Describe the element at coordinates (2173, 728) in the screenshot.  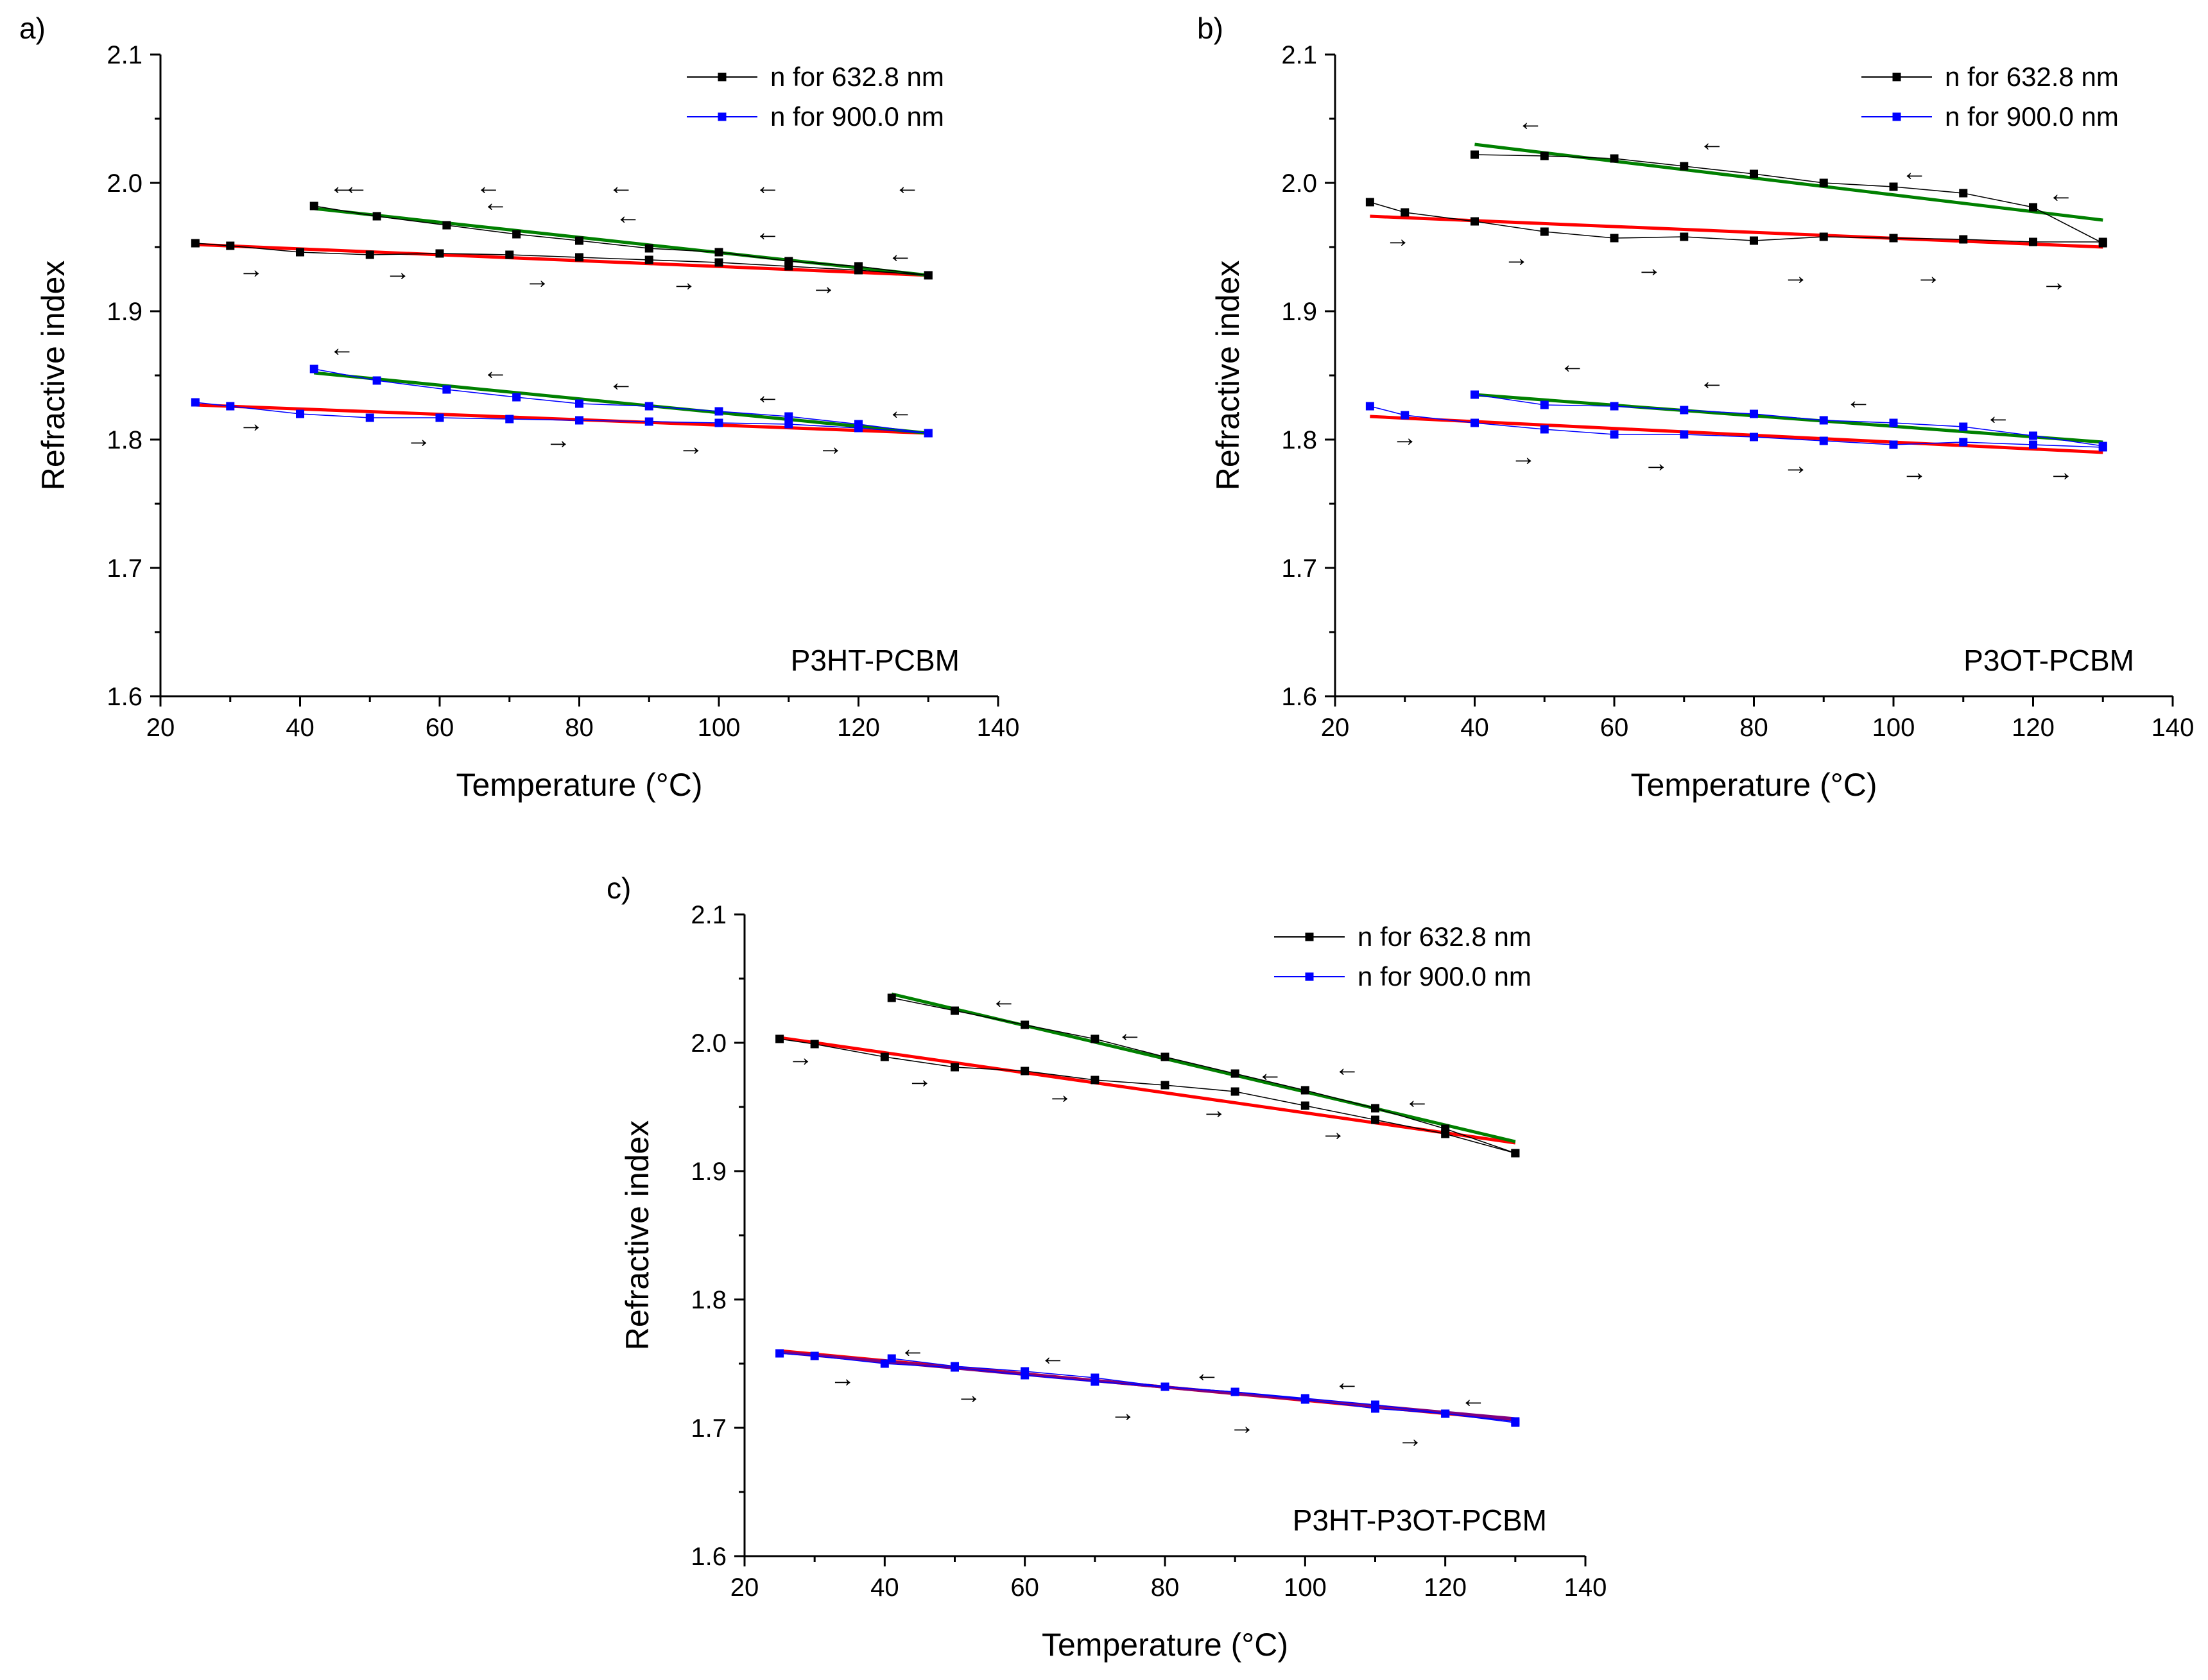
I see `x-tick-label: 140` at that location.